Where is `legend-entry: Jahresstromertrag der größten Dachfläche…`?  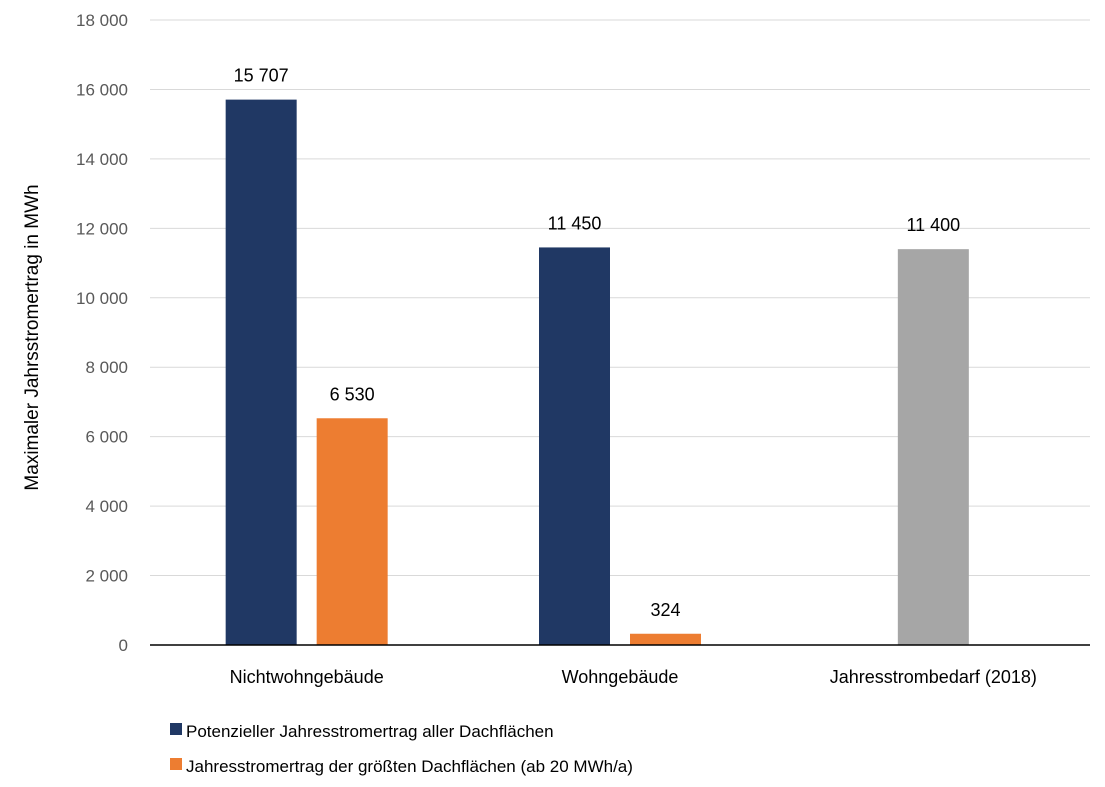 legend-entry: Jahresstromertrag der größten Dachfläche… is located at coordinates (409, 766).